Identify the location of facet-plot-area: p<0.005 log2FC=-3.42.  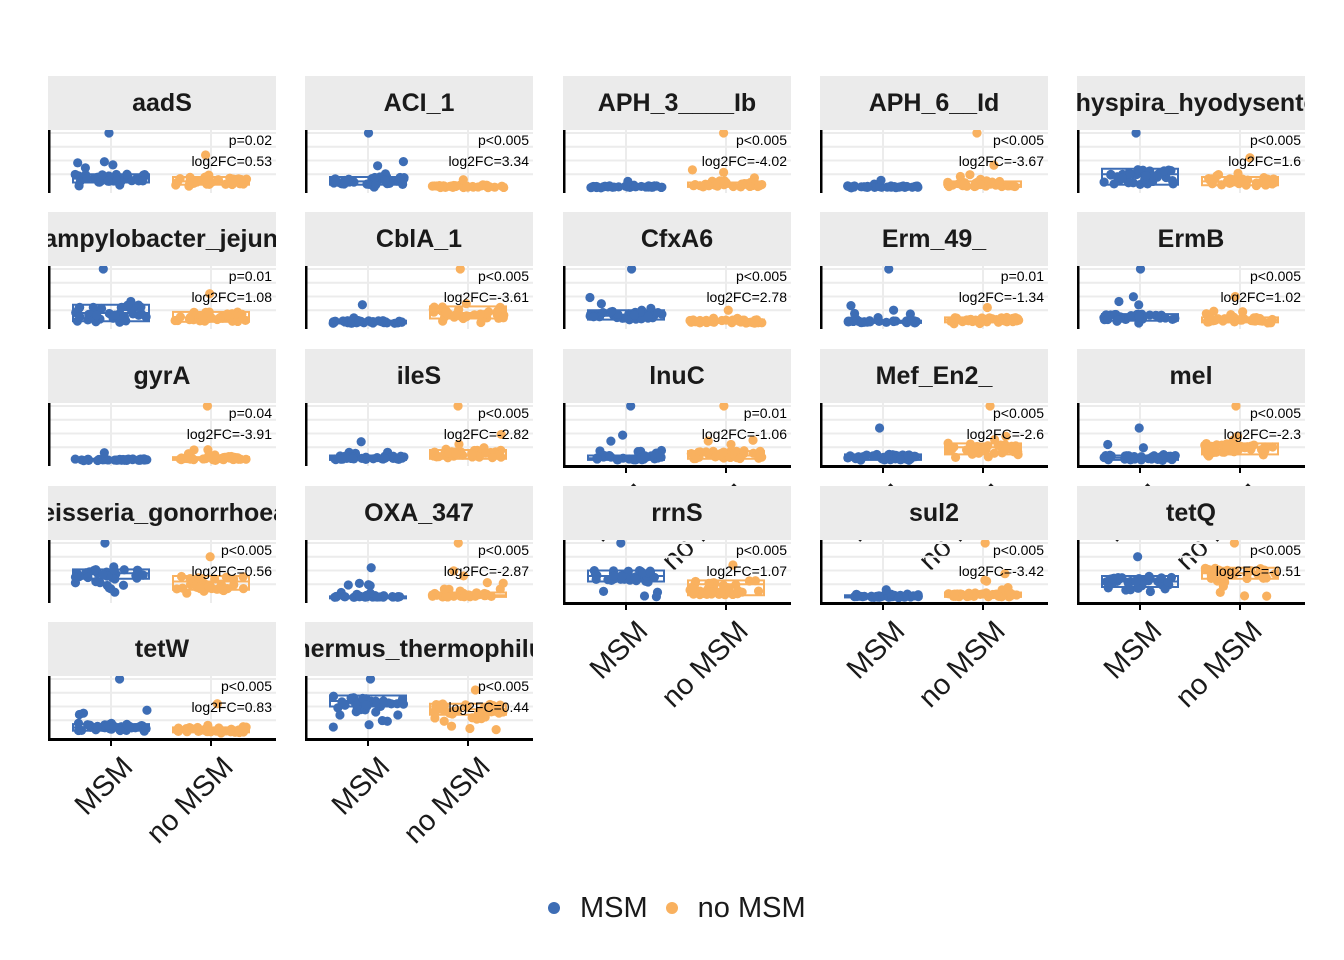
(934, 571).